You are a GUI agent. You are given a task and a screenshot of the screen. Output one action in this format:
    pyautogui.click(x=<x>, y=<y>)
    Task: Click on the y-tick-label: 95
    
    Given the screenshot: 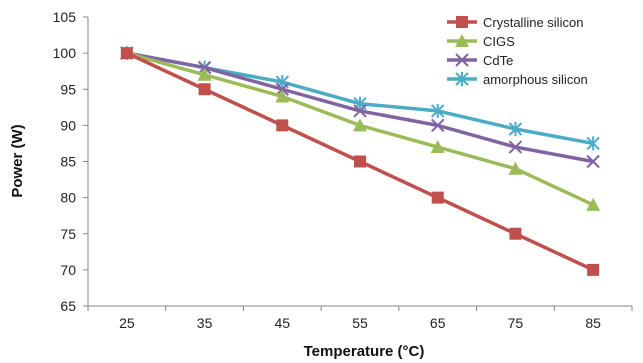 What is the action you would take?
    pyautogui.click(x=68, y=89)
    